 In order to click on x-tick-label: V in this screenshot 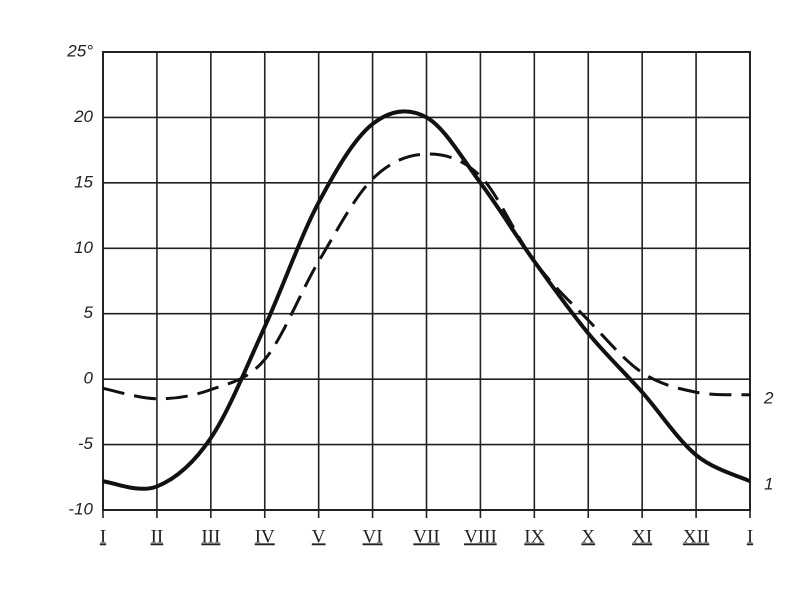, I will do `click(319, 536)`.